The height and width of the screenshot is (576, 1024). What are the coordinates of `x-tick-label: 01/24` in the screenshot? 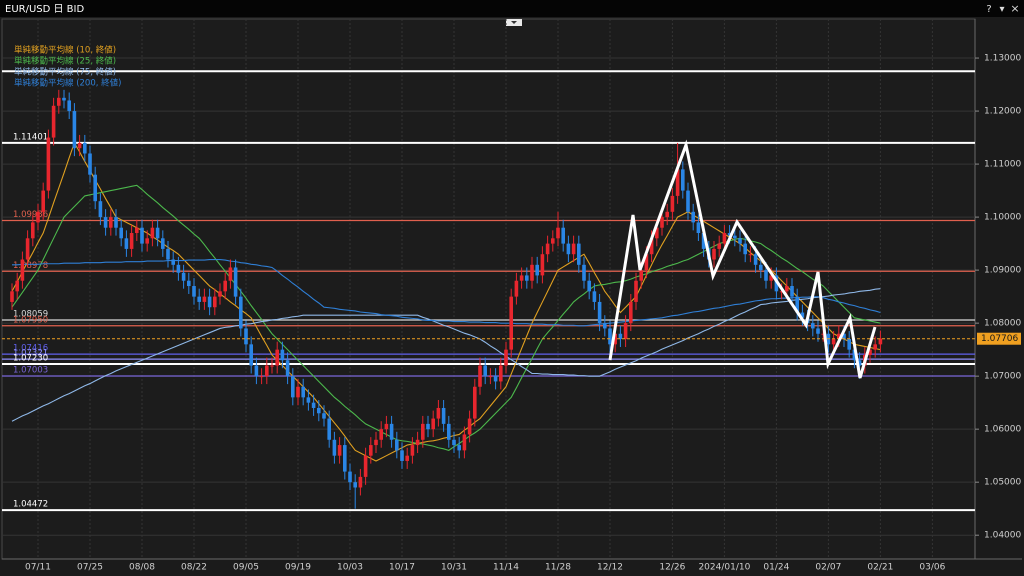 It's located at (776, 568).